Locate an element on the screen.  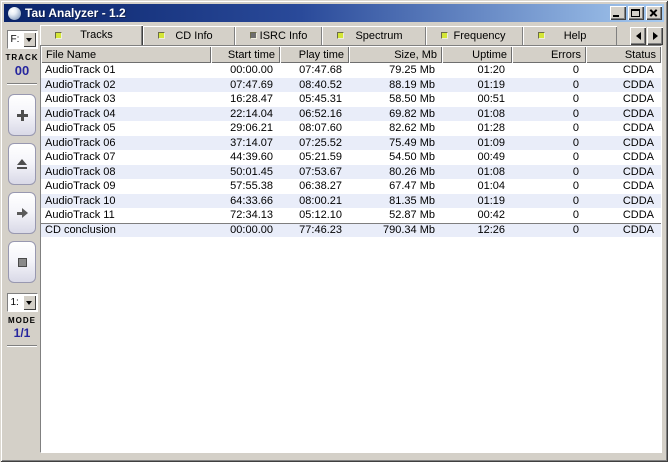
cell-play-time: 05:21.59 is located at coordinates (320, 157).